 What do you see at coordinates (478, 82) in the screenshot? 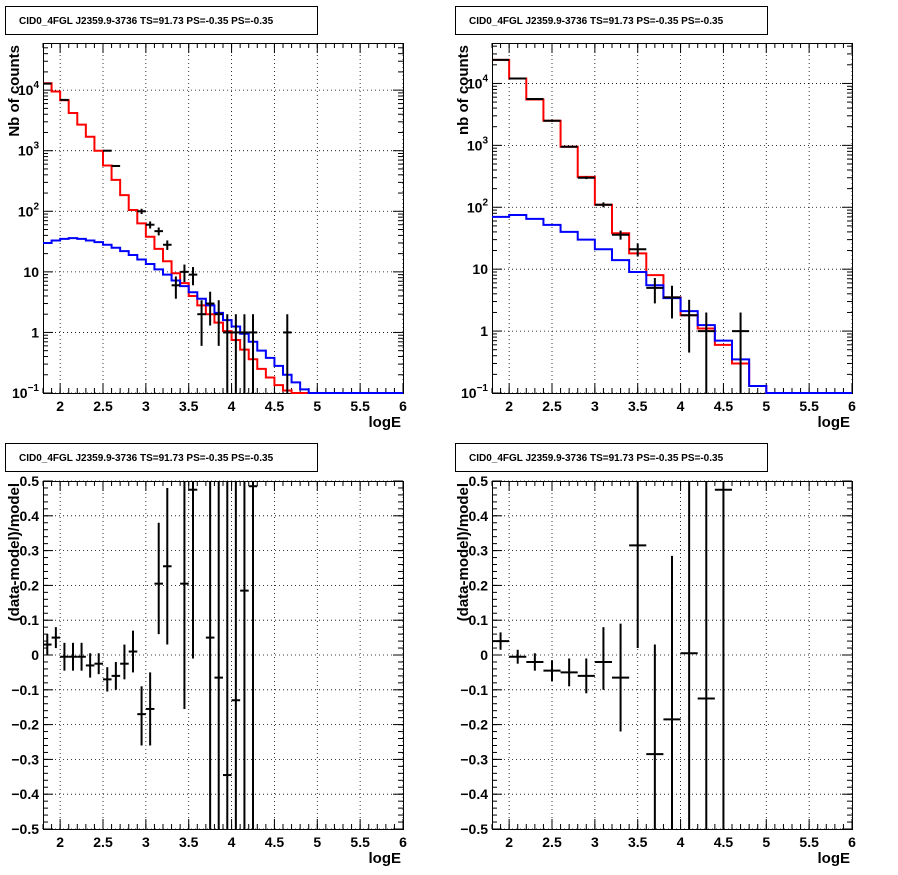
I see `y-tick-label: 10⁴` at bounding box center [478, 82].